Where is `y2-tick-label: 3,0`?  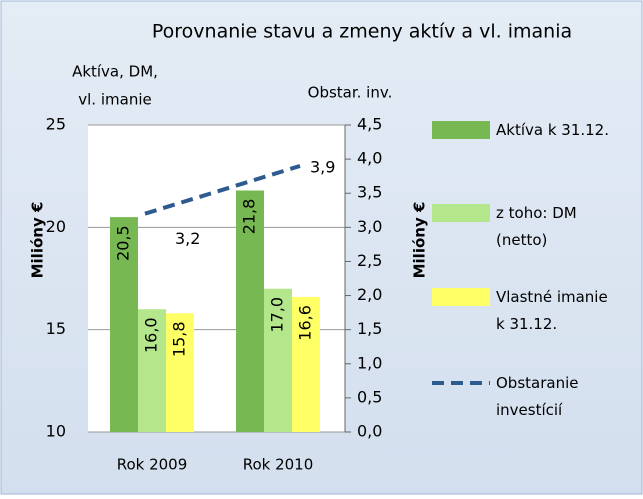
y2-tick-label: 3,0 is located at coordinates (369, 226).